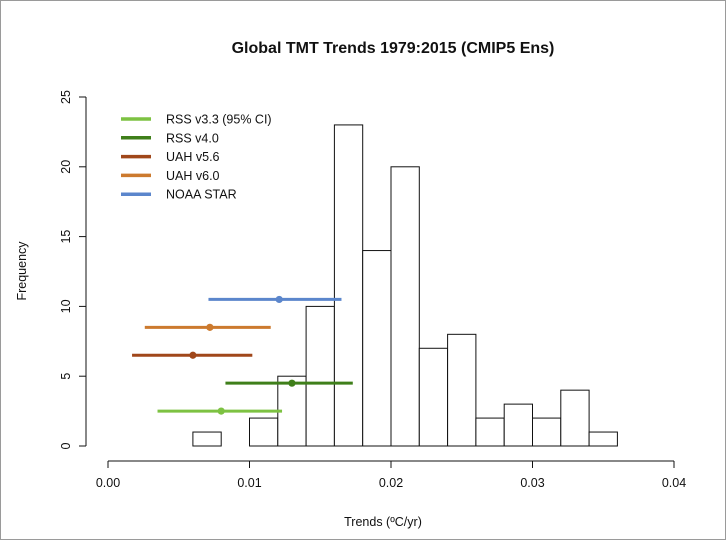 The image size is (726, 540). What do you see at coordinates (391, 483) in the screenshot?
I see `x-tick-label: 0.02` at bounding box center [391, 483].